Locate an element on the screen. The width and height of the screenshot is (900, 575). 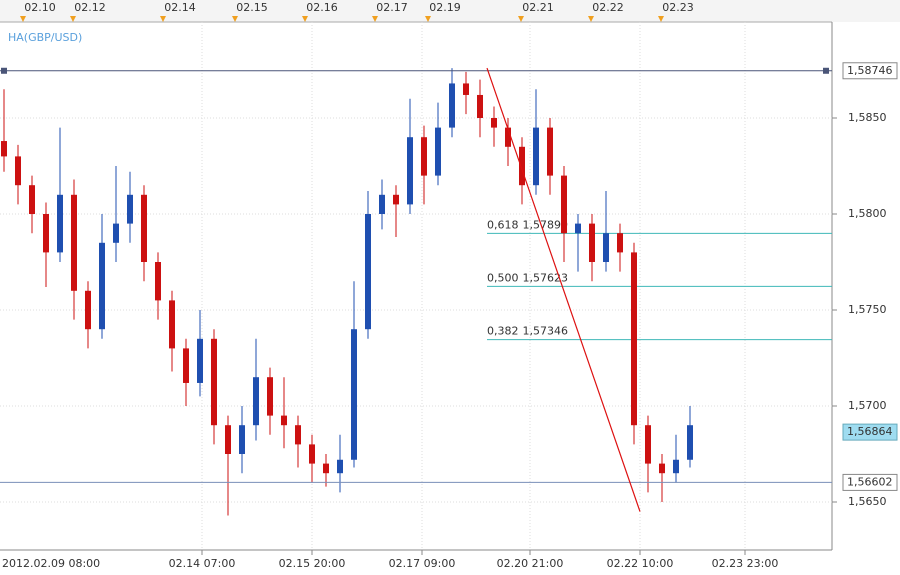
level-label: 1,56602 is located at coordinates (870, 481).